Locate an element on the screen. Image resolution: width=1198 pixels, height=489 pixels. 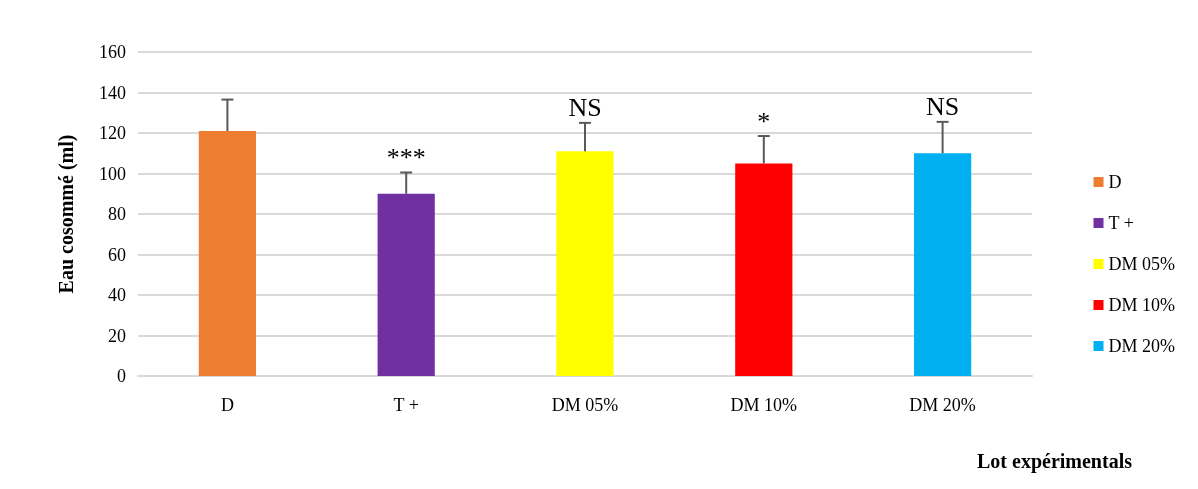
y-tick-label: 40 is located at coordinates (117, 295).